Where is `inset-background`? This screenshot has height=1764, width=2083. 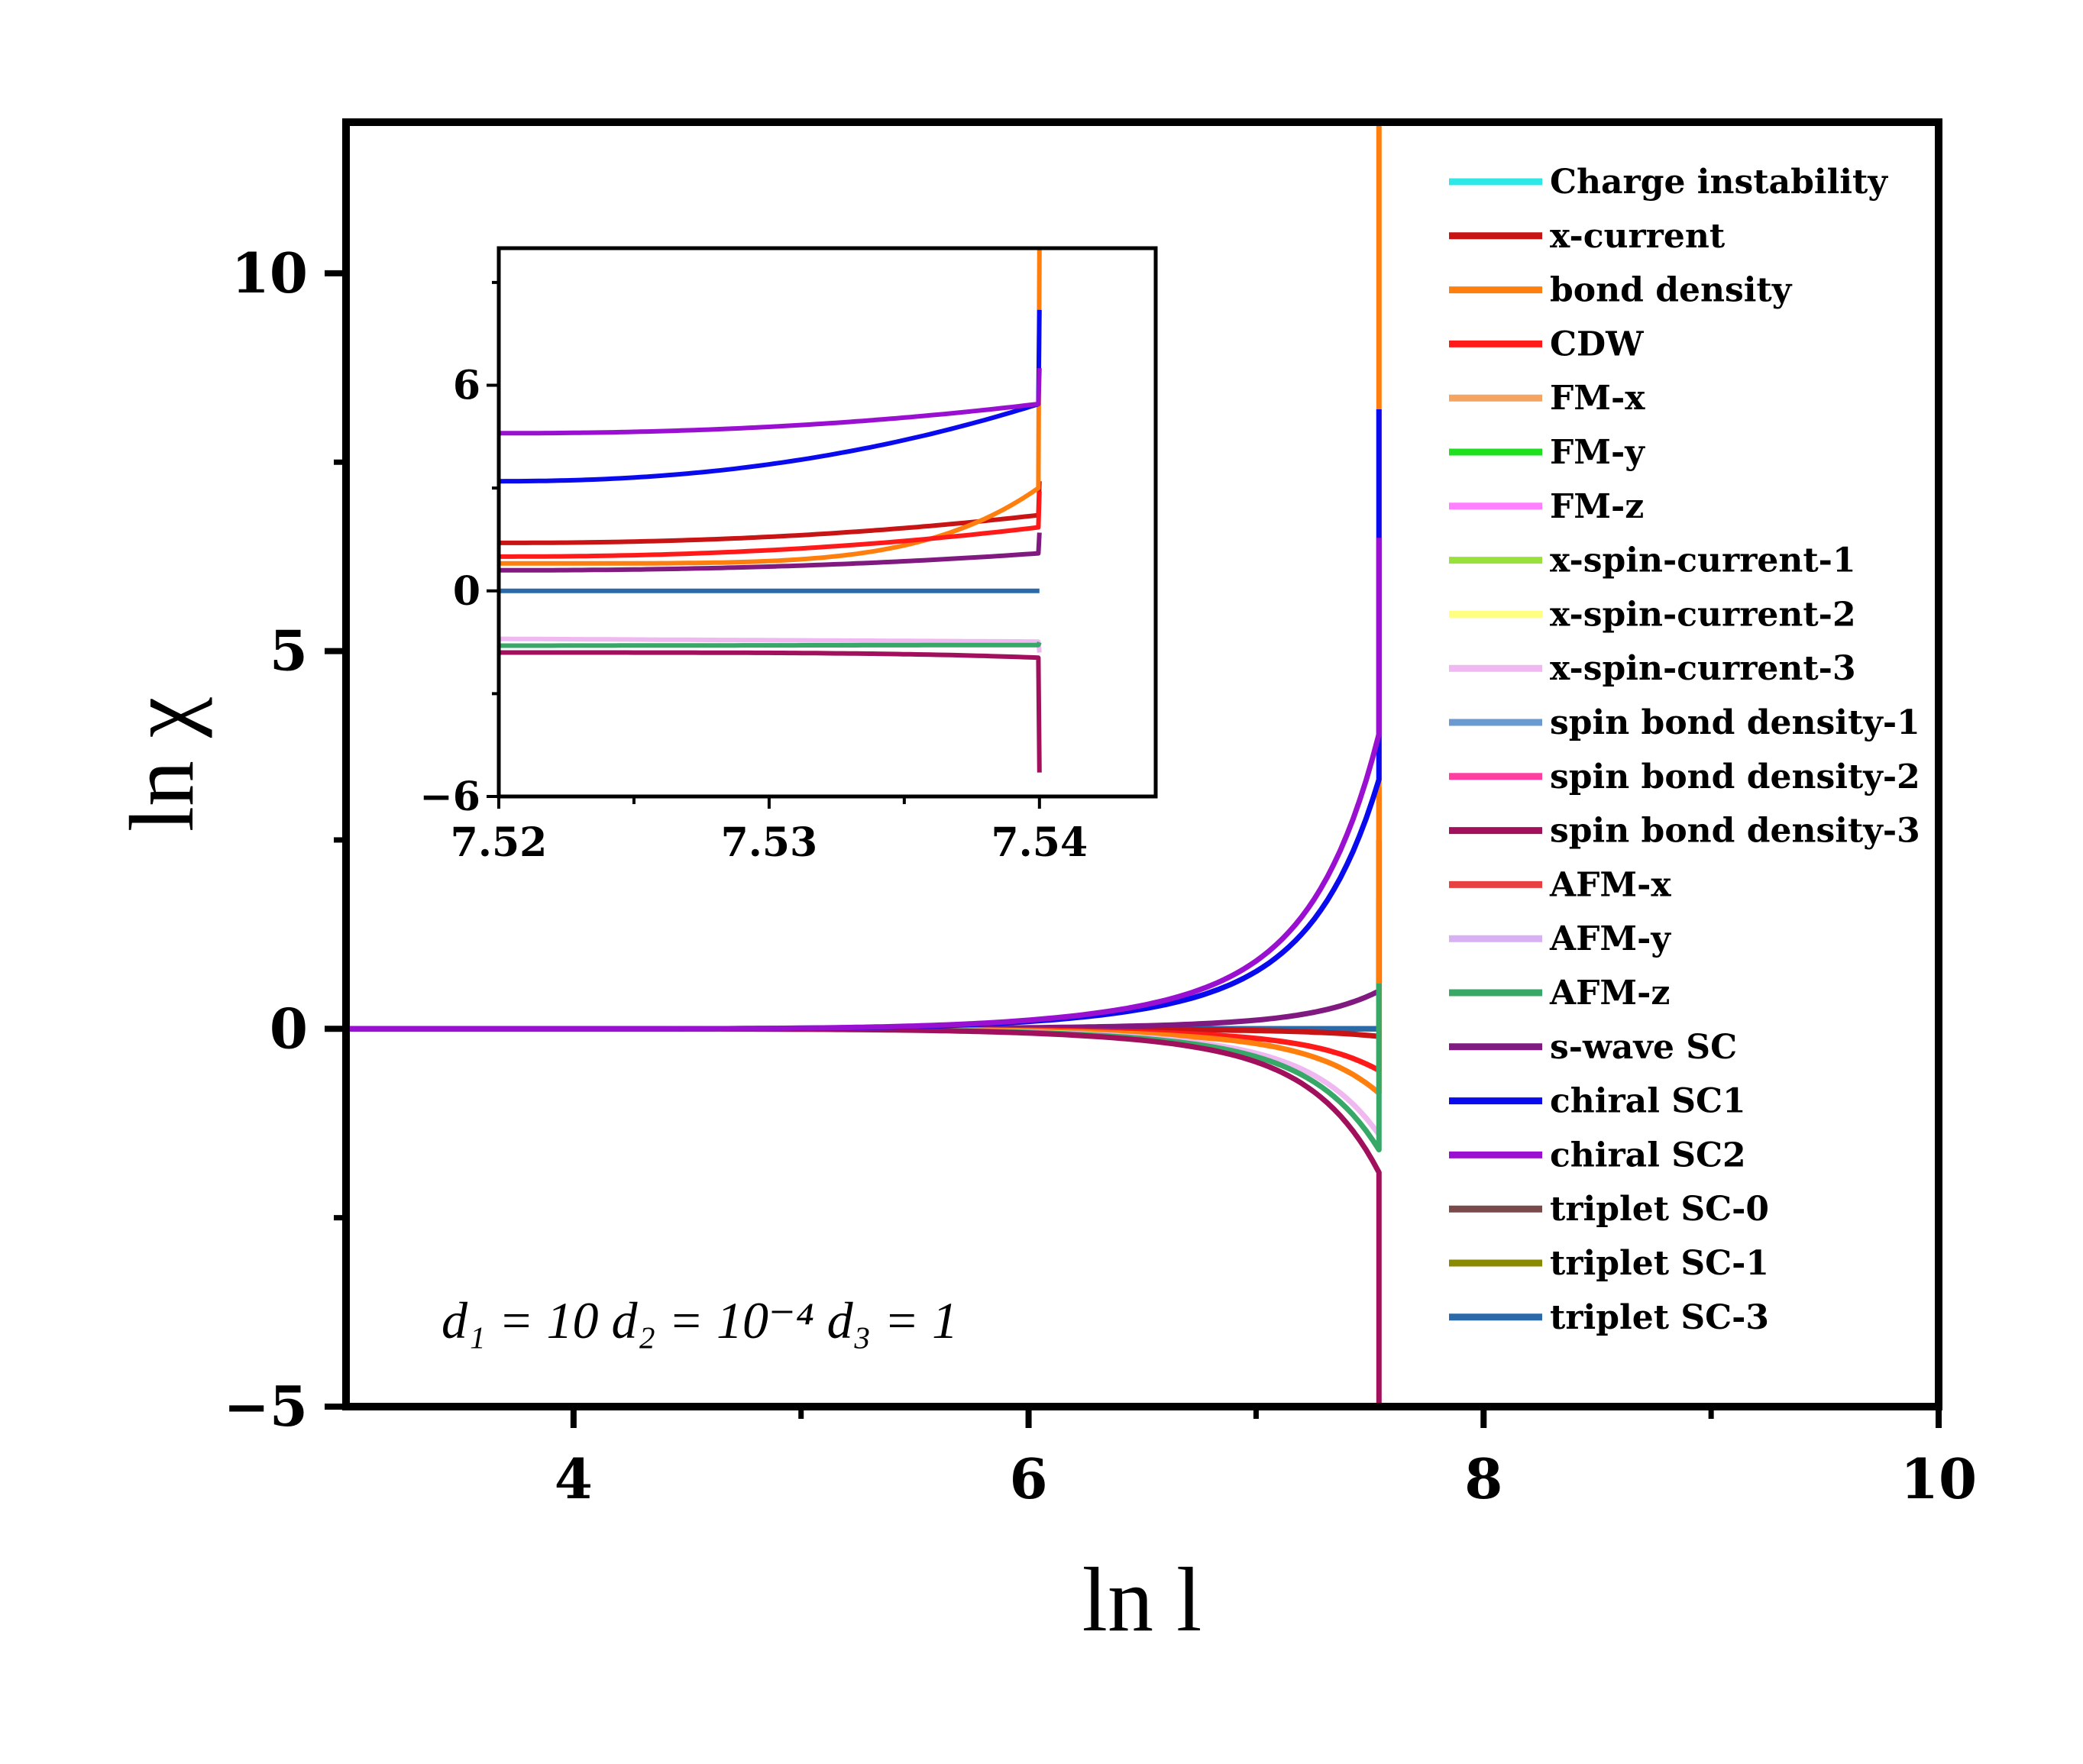 inset-background is located at coordinates (827, 522).